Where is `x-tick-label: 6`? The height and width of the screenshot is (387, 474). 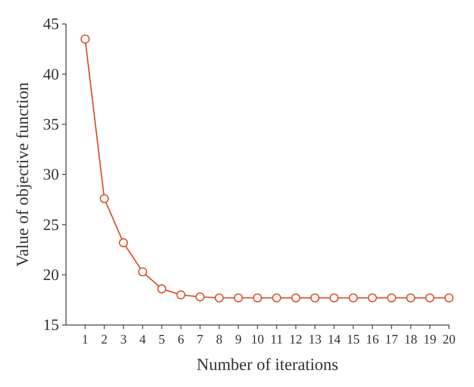
x-tick-label: 6 is located at coordinates (181, 339).